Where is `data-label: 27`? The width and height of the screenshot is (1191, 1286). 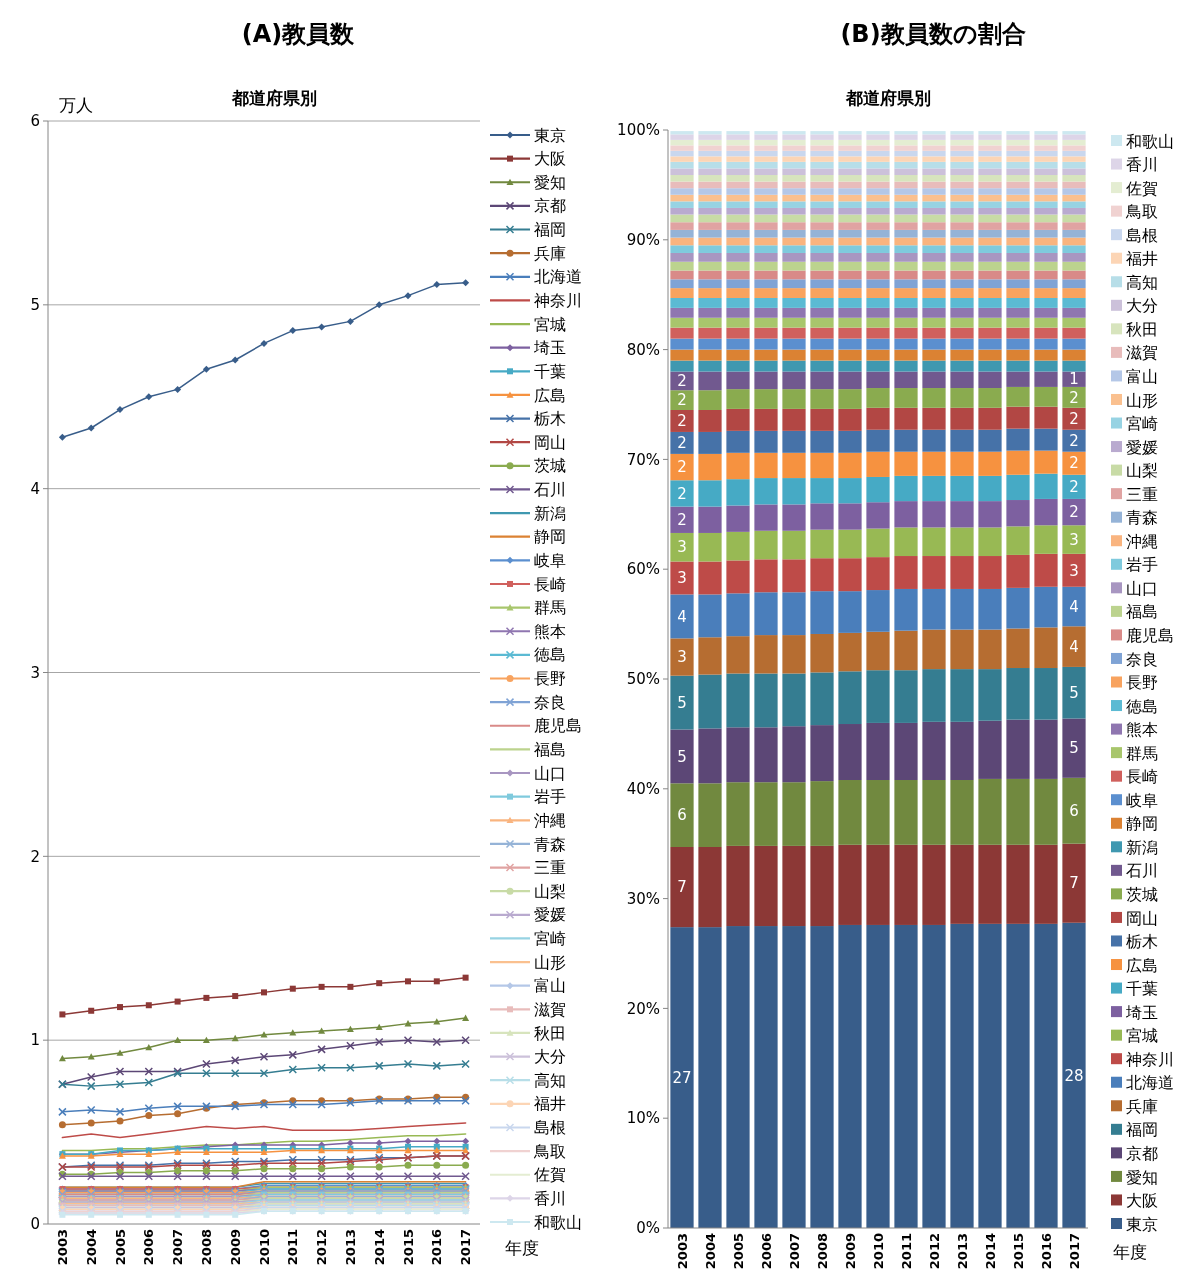
data-label: 27 is located at coordinates (682, 1077).